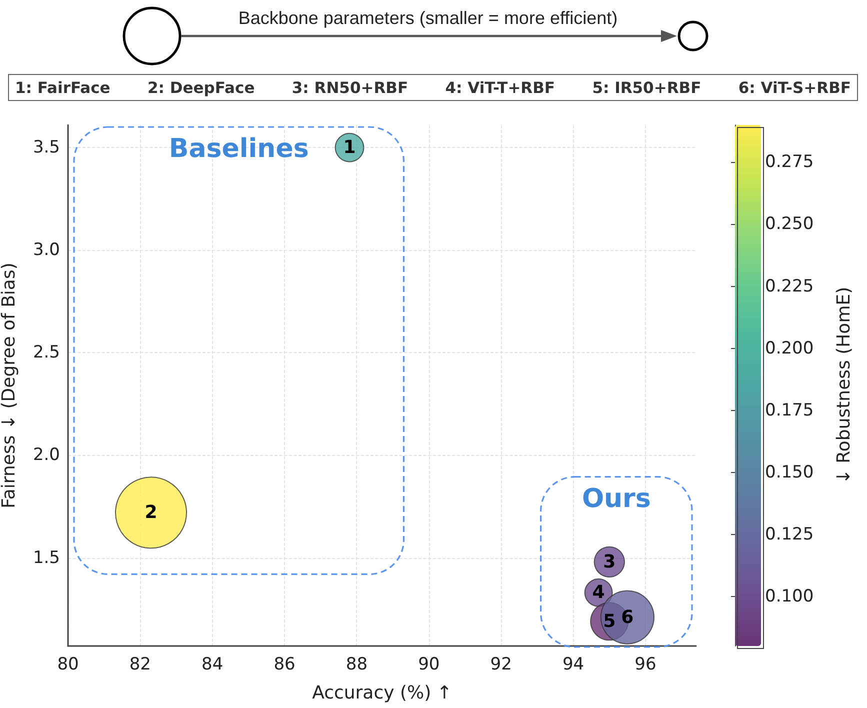 The image size is (867, 708). I want to click on annotation: 5, so click(609, 621).